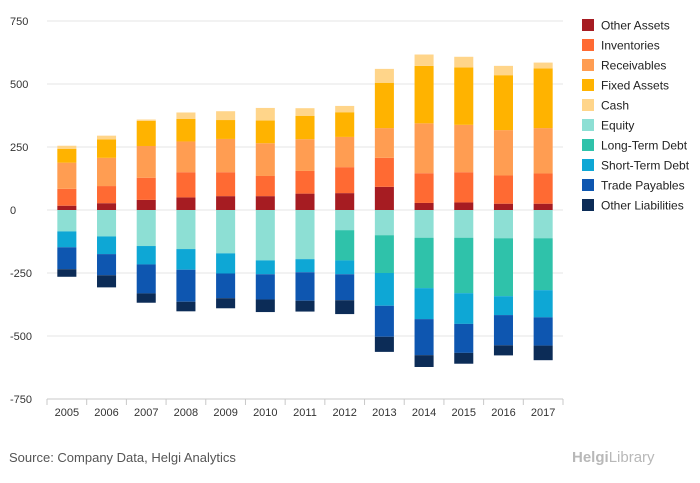 The height and width of the screenshot is (483, 700). Describe the element at coordinates (305, 182) in the screenshot. I see `bar-inventories-2011` at that location.